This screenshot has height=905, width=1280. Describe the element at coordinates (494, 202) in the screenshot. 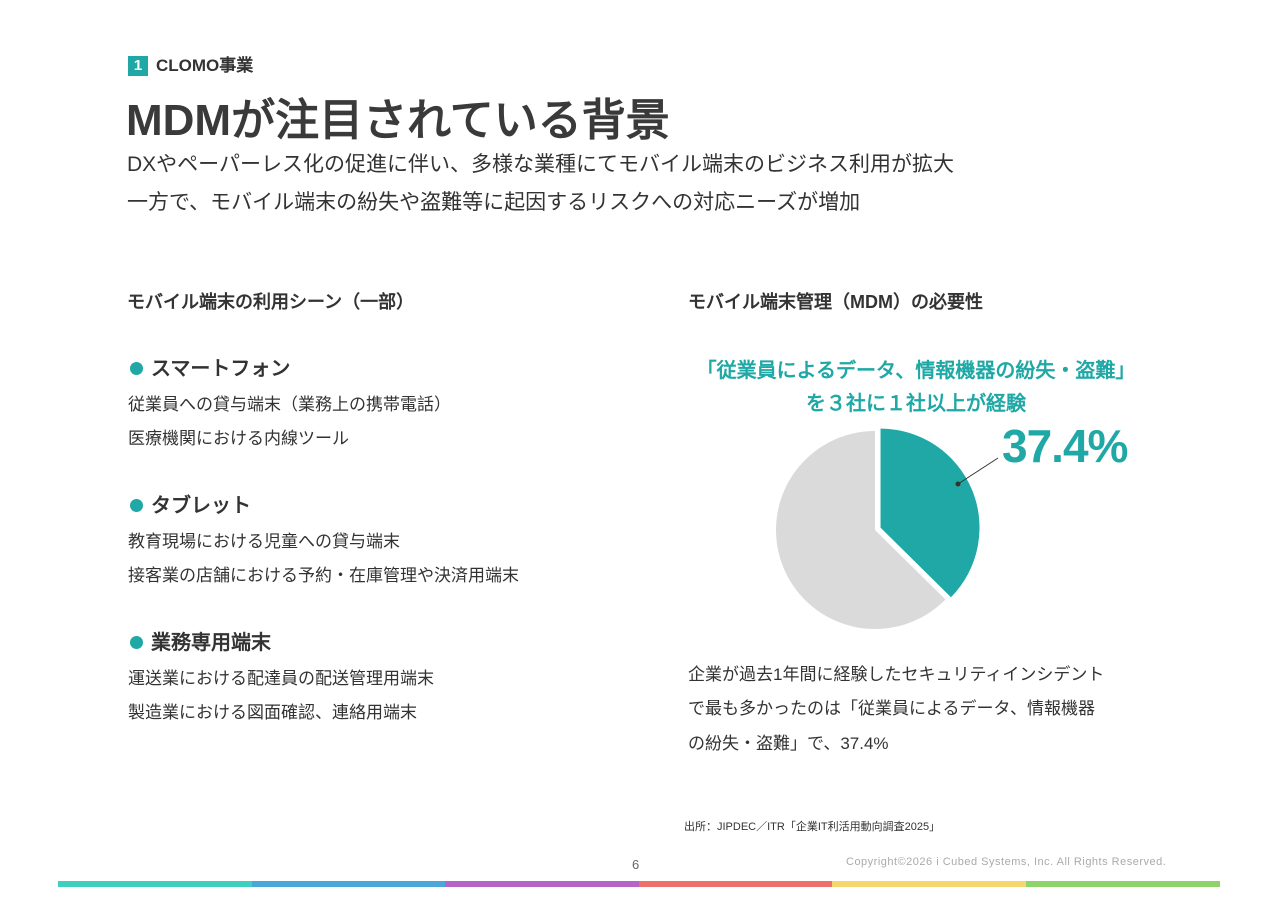

I see `lead: 一方で、モバイル端末の紛失や盗難等に起因するリスクへの対応ニーズが増加` at that location.